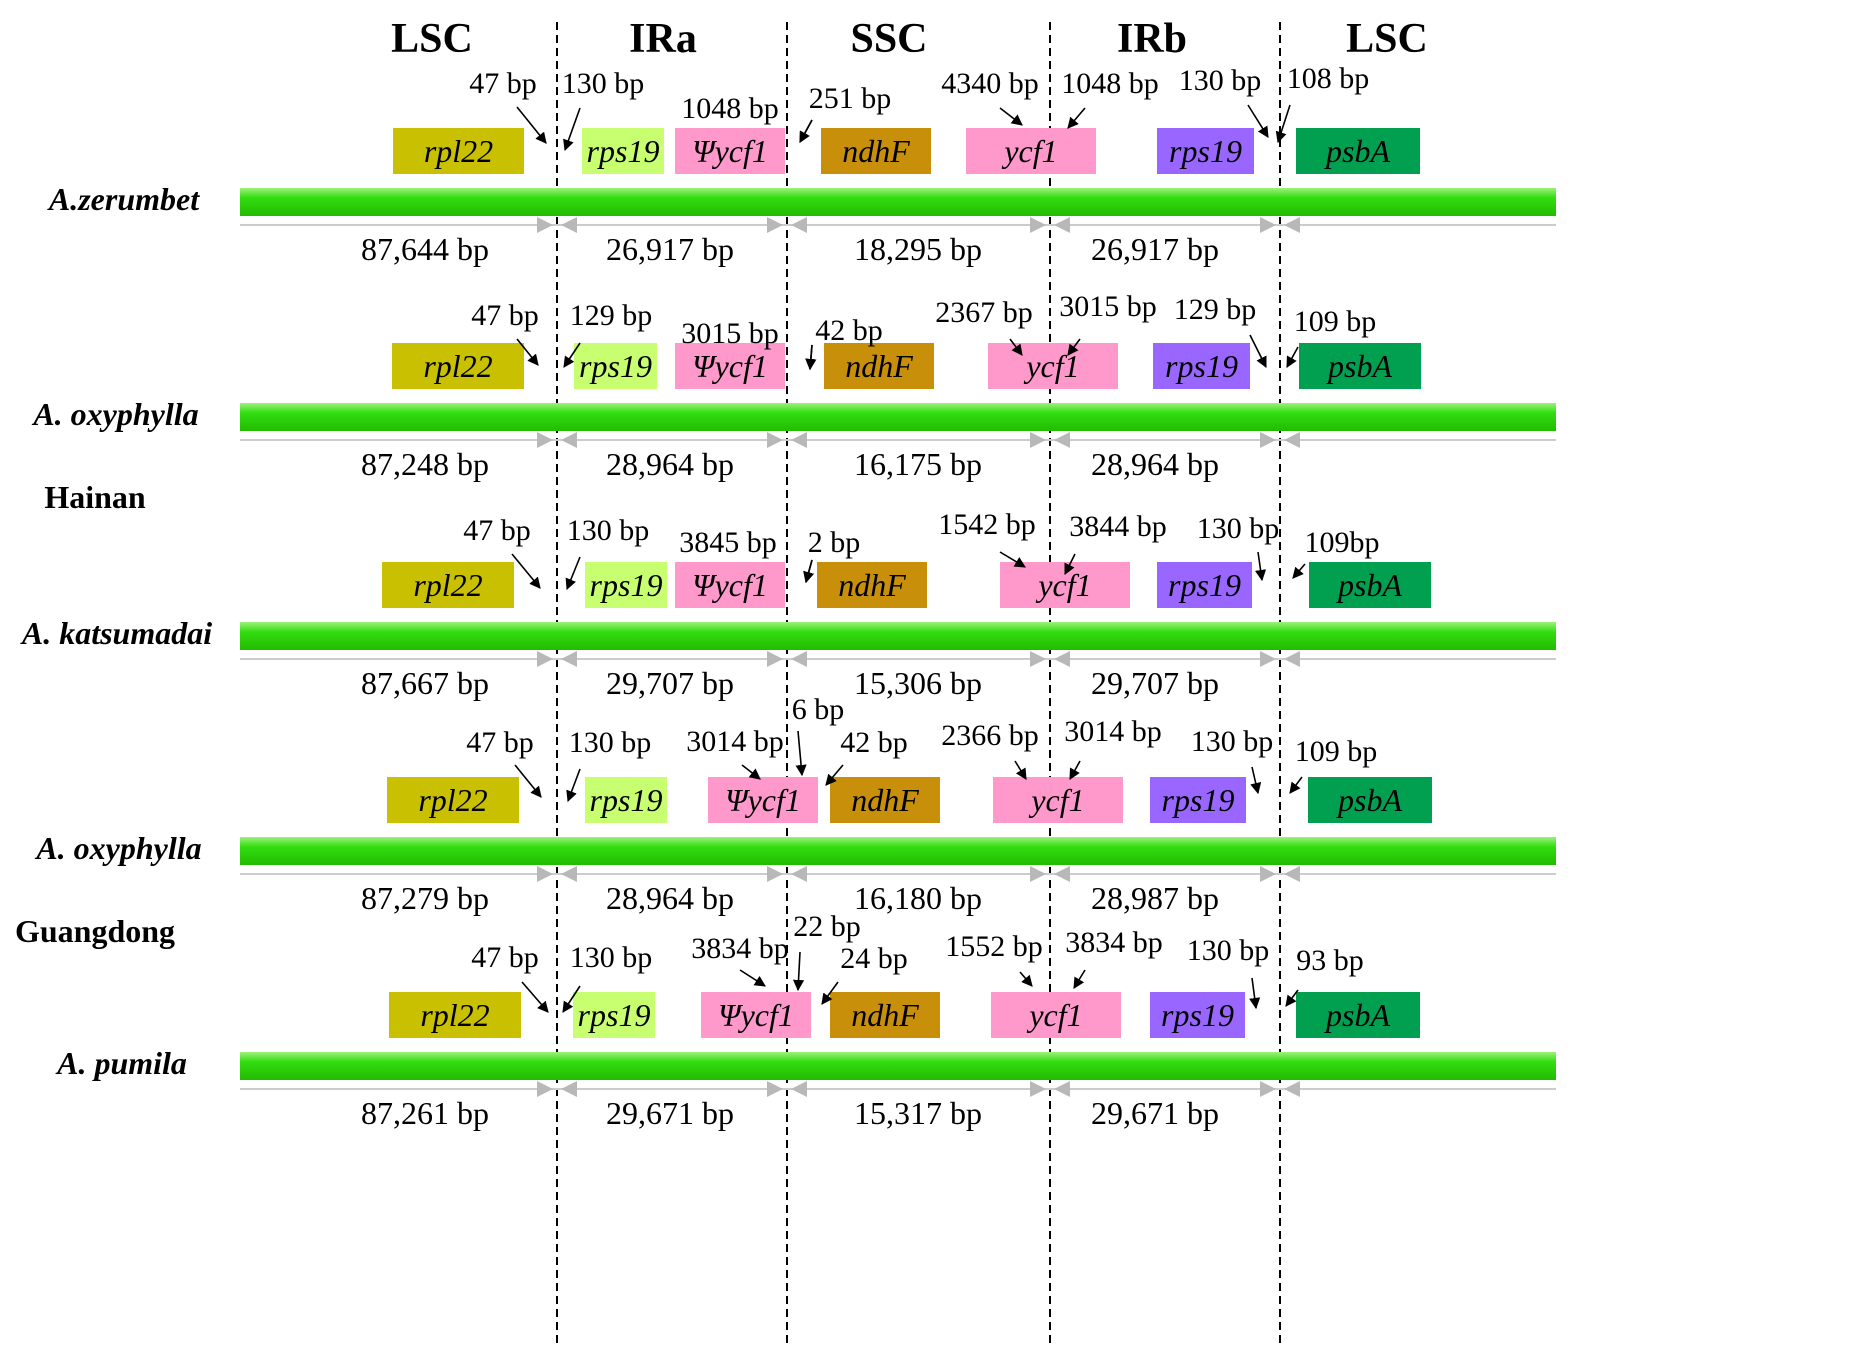 This screenshot has height=1353, width=1858. Describe the element at coordinates (874, 742) in the screenshot. I see `bp-annotation: 42 bp` at that location.